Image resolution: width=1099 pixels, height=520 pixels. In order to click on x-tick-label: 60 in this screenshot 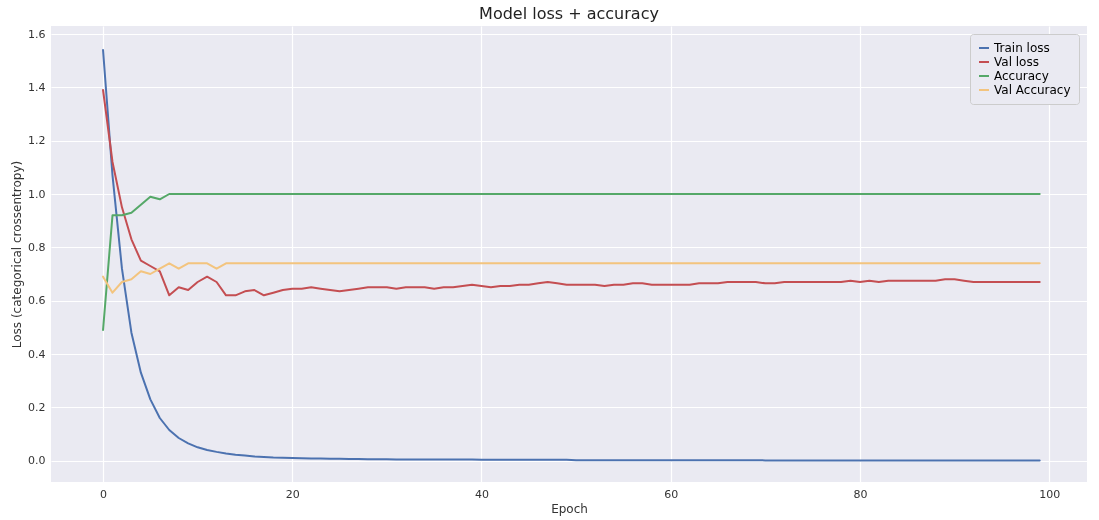, I will do `click(671, 494)`.